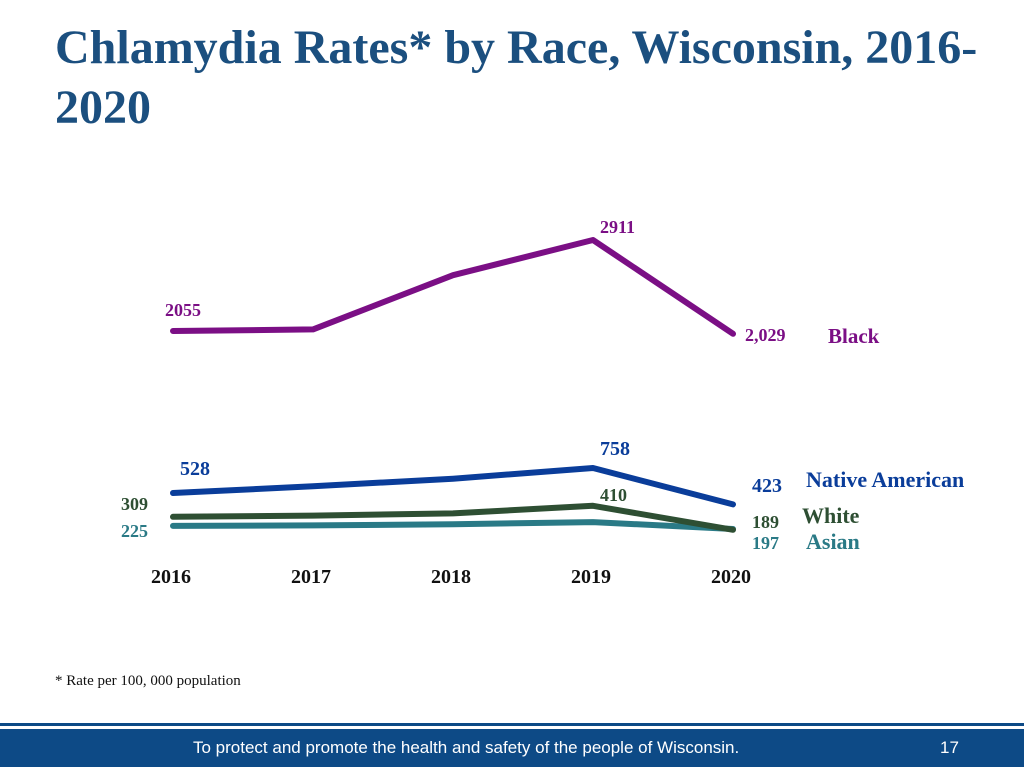 This screenshot has width=1024, height=768. Describe the element at coordinates (615, 449) in the screenshot. I see `data-label: 758` at that location.